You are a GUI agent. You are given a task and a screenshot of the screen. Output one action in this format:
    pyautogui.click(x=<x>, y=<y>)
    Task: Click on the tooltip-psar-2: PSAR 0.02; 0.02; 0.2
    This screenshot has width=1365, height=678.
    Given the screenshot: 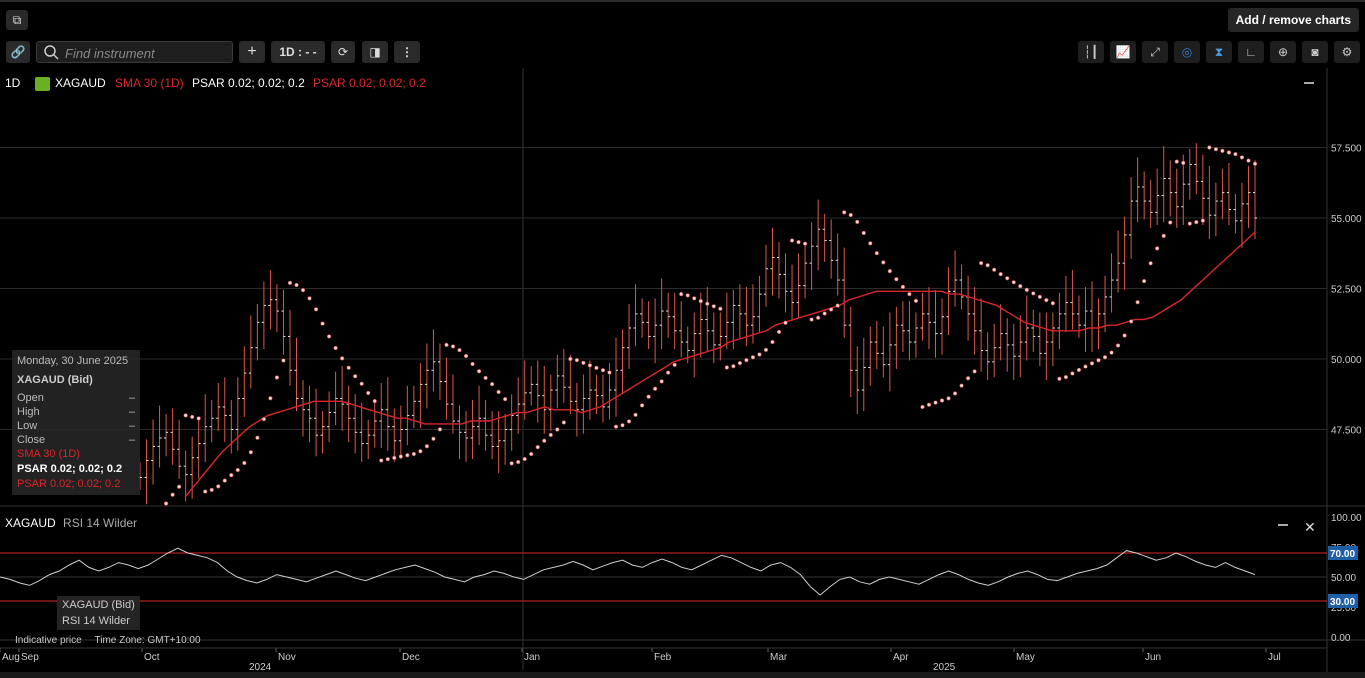 What is the action you would take?
    pyautogui.click(x=69, y=484)
    